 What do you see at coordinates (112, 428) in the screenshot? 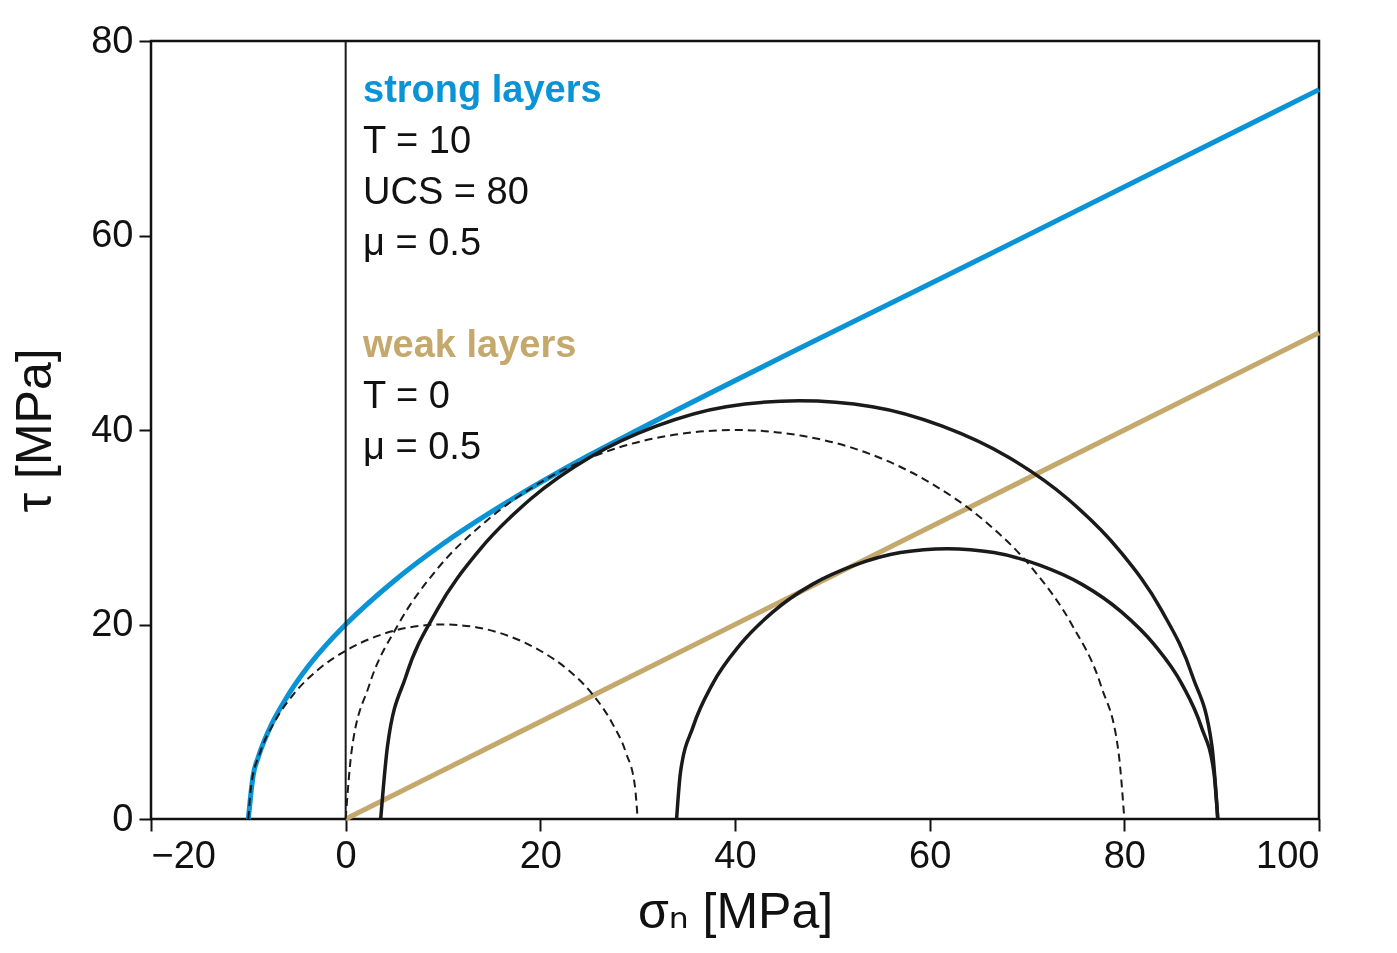
I see `y-tick-label: 40` at bounding box center [112, 428].